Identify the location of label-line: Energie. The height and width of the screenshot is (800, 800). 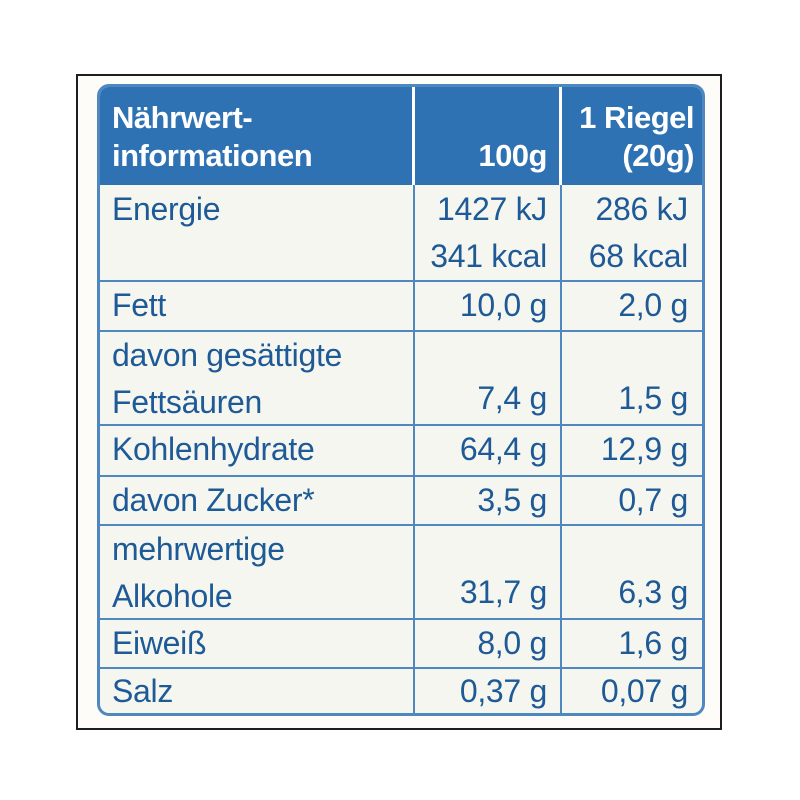
(166, 209).